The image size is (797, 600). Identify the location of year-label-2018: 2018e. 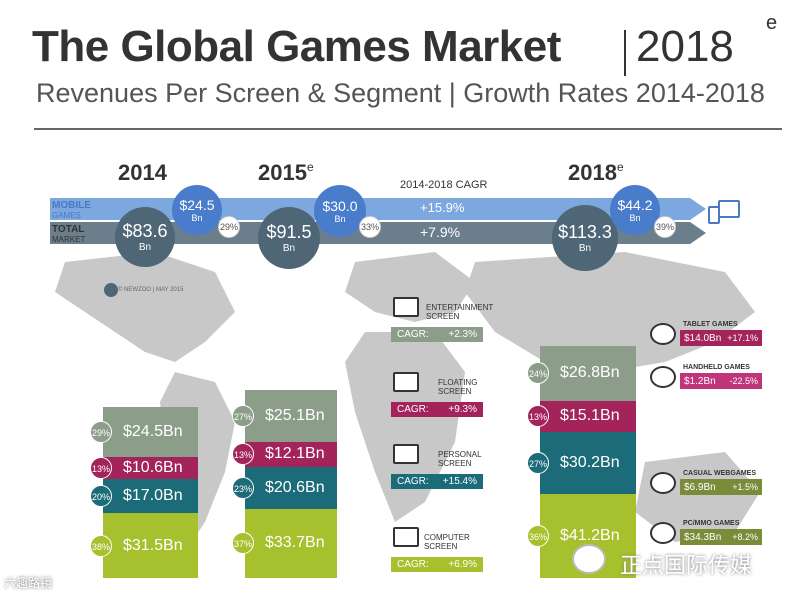
(596, 172).